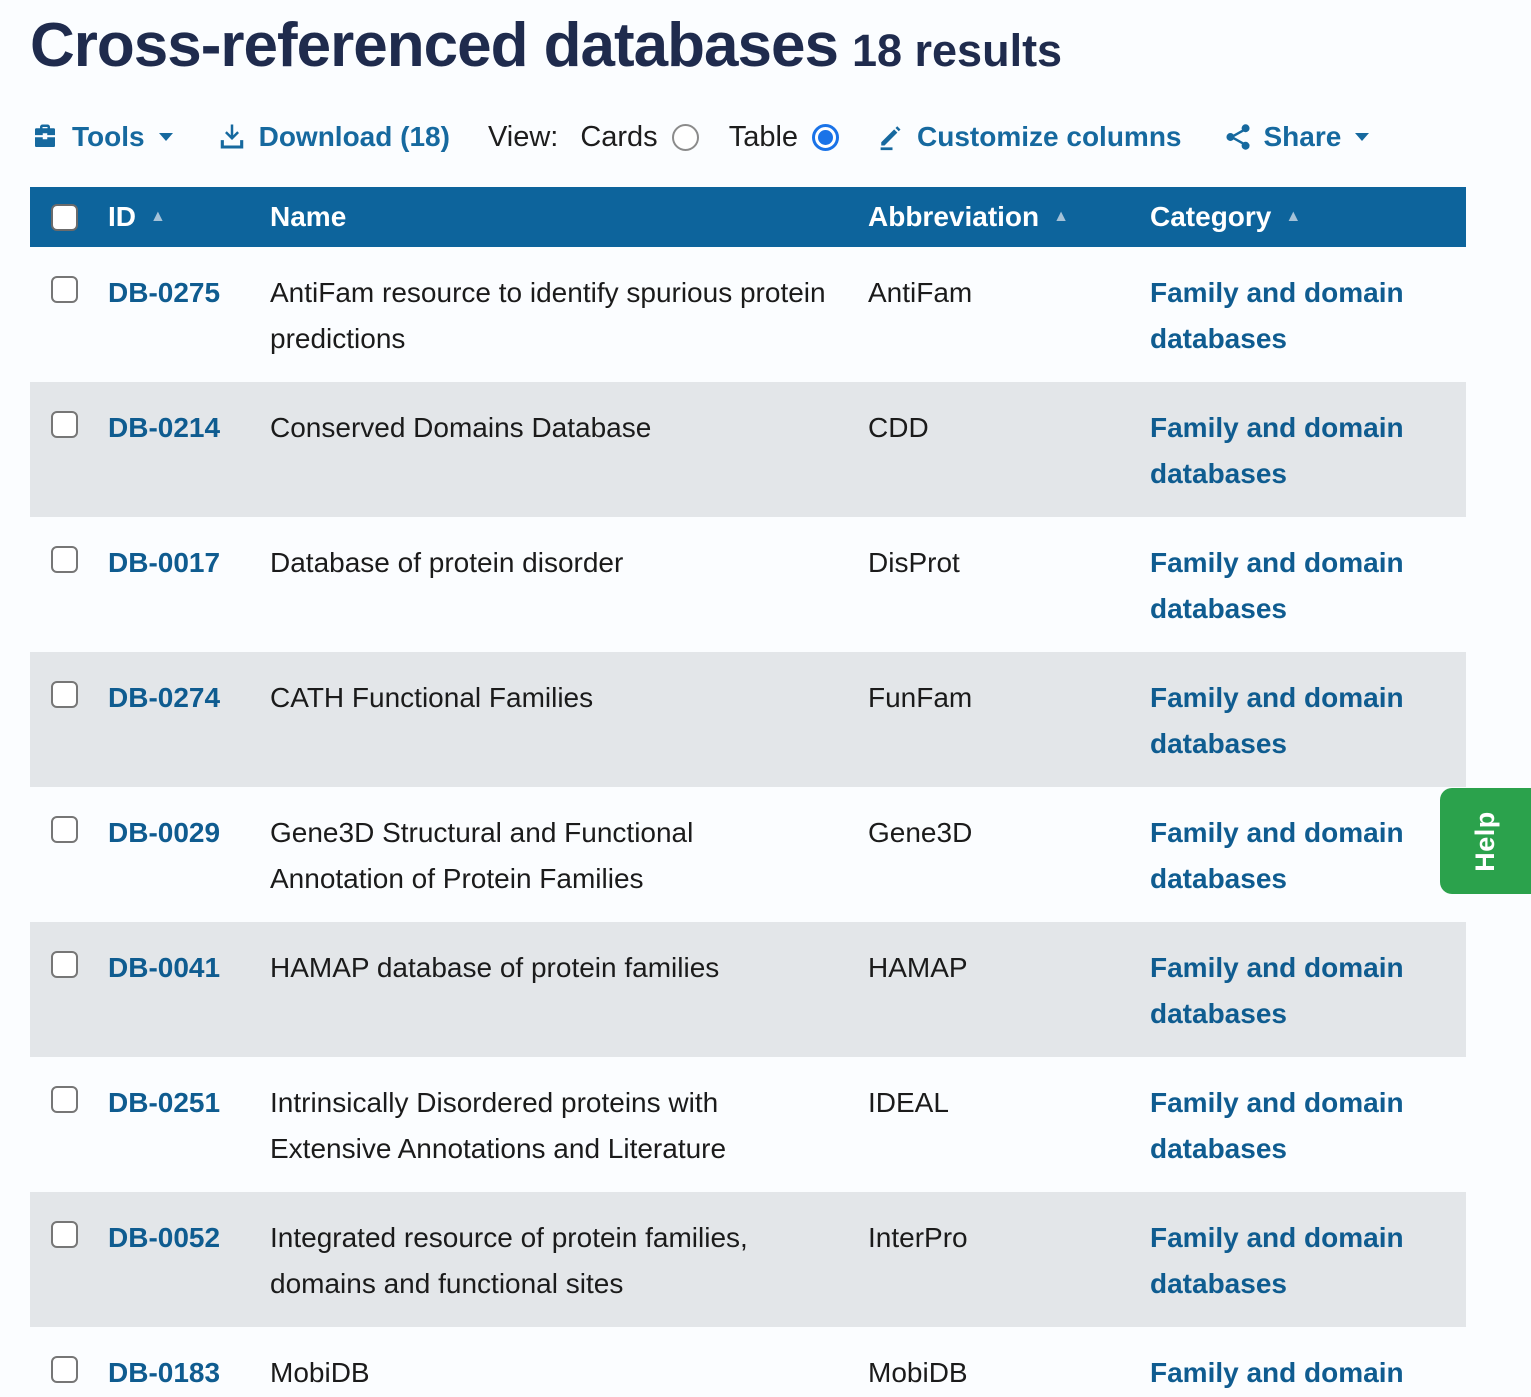 Image resolution: width=1531 pixels, height=1397 pixels. I want to click on column-header-id: ID ▲, so click(189, 217).